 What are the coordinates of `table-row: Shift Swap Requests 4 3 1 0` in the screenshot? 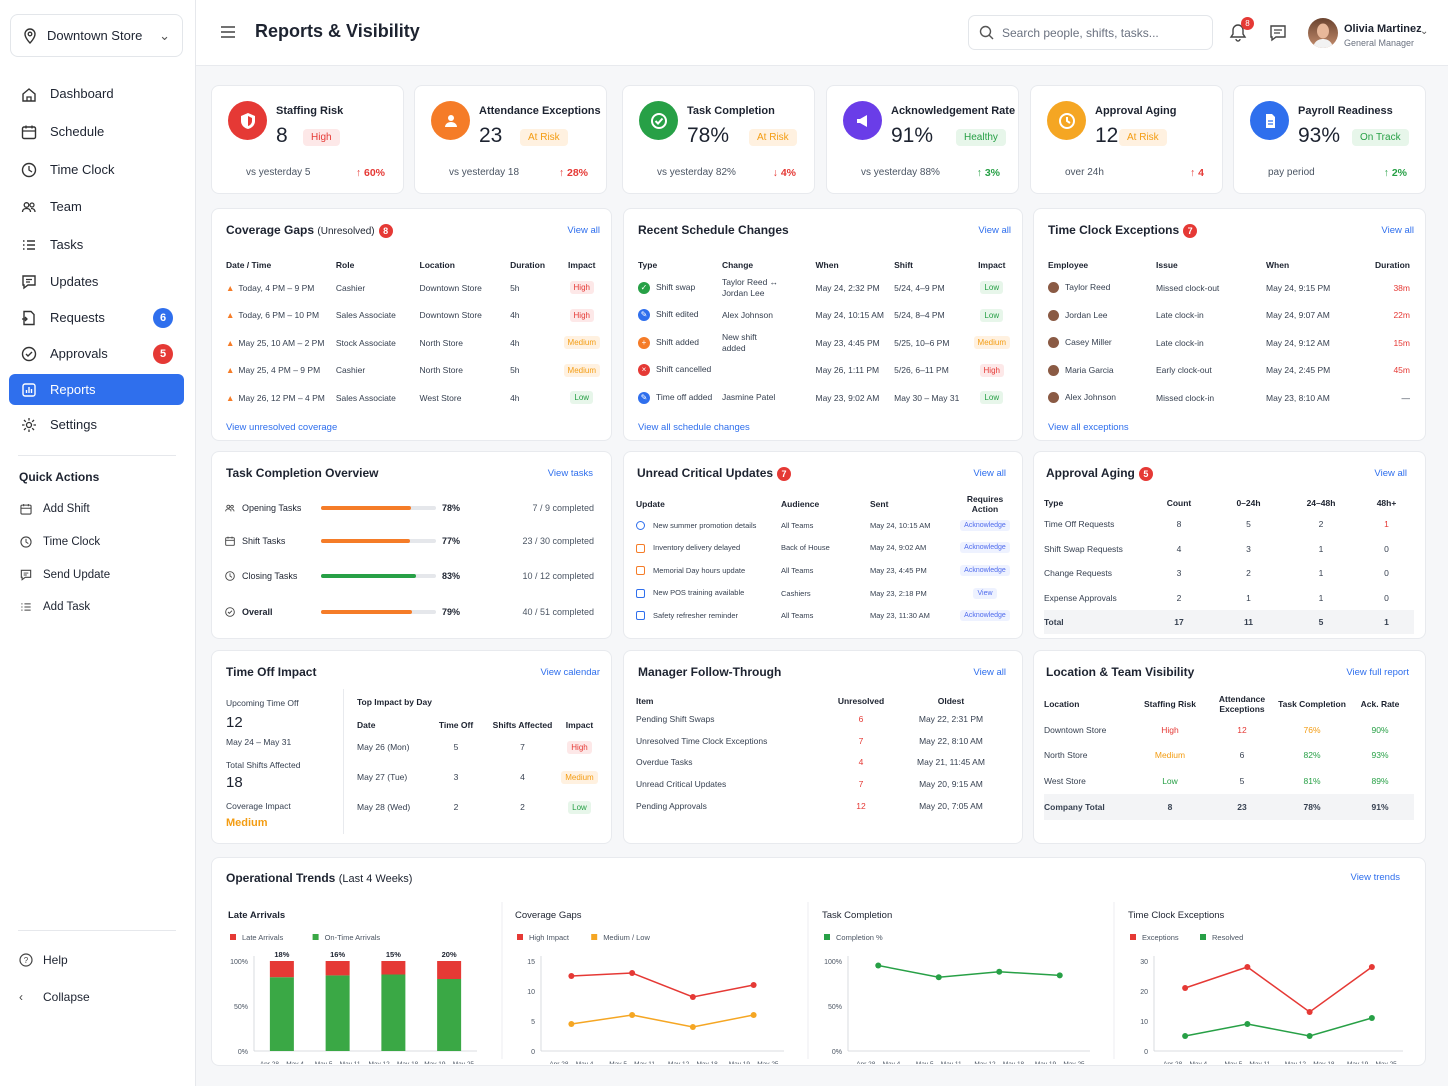 It's located at (1229, 549).